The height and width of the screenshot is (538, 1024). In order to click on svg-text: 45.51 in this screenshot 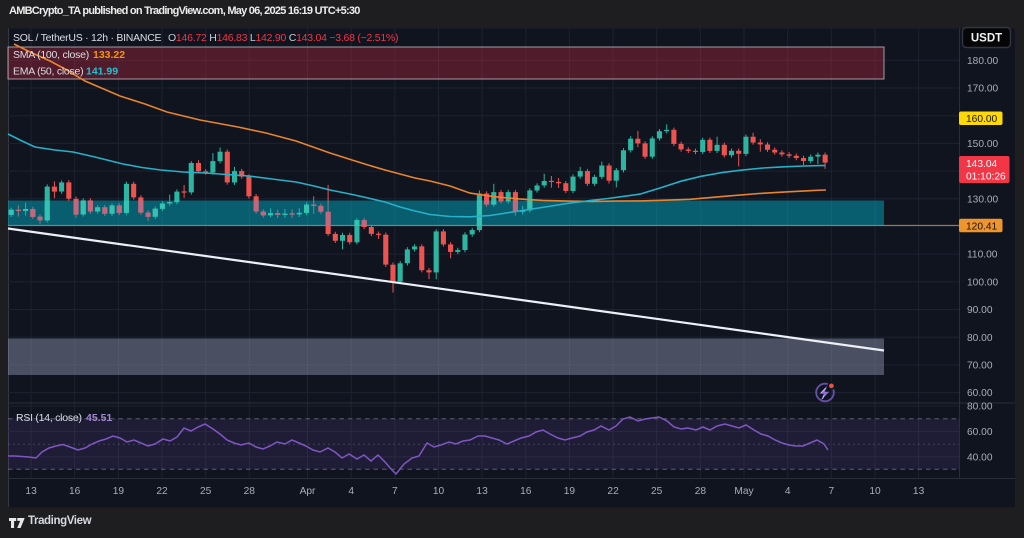, I will do `click(99, 418)`.